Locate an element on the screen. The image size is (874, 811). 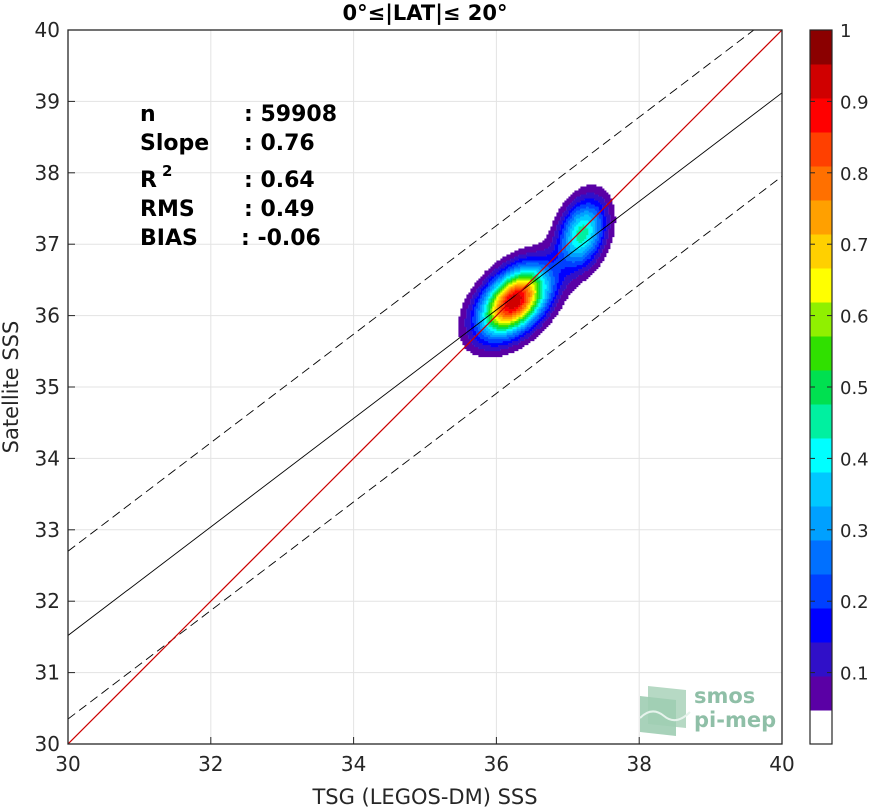
smos-pimep-logo: smos pi-mep is located at coordinates (707, 710).